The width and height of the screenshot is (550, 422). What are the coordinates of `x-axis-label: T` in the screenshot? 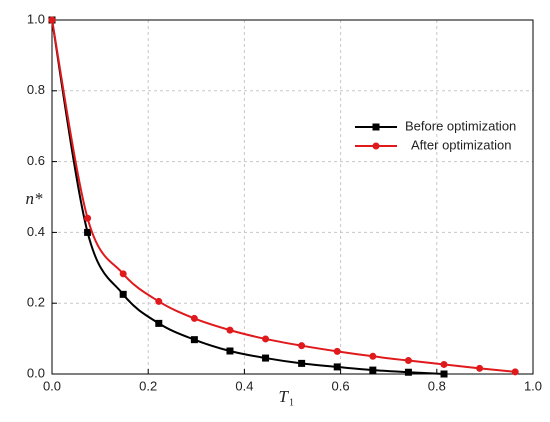 It's located at (284, 396).